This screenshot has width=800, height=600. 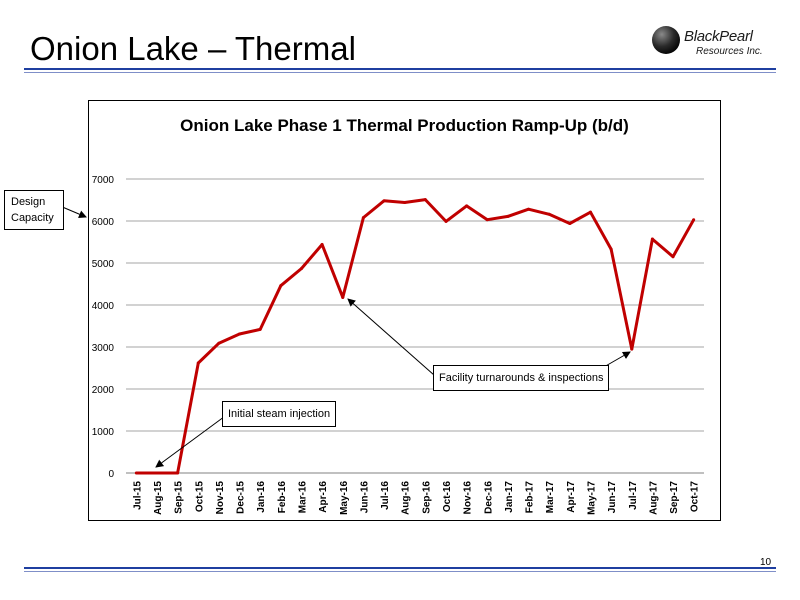 I want to click on steam-injection-arrow, so click(x=194, y=439).